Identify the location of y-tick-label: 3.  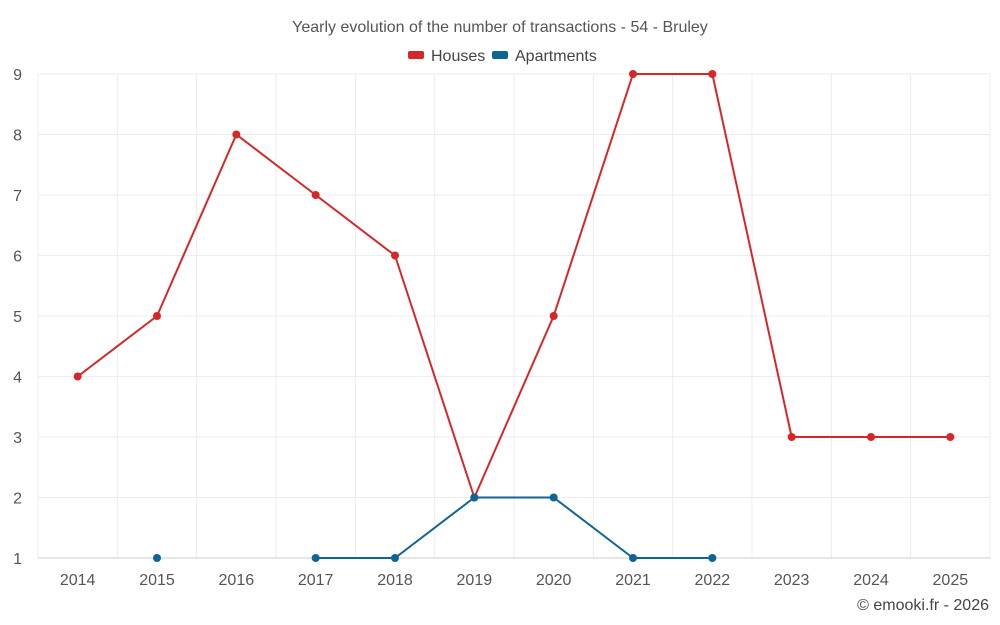
(17, 438).